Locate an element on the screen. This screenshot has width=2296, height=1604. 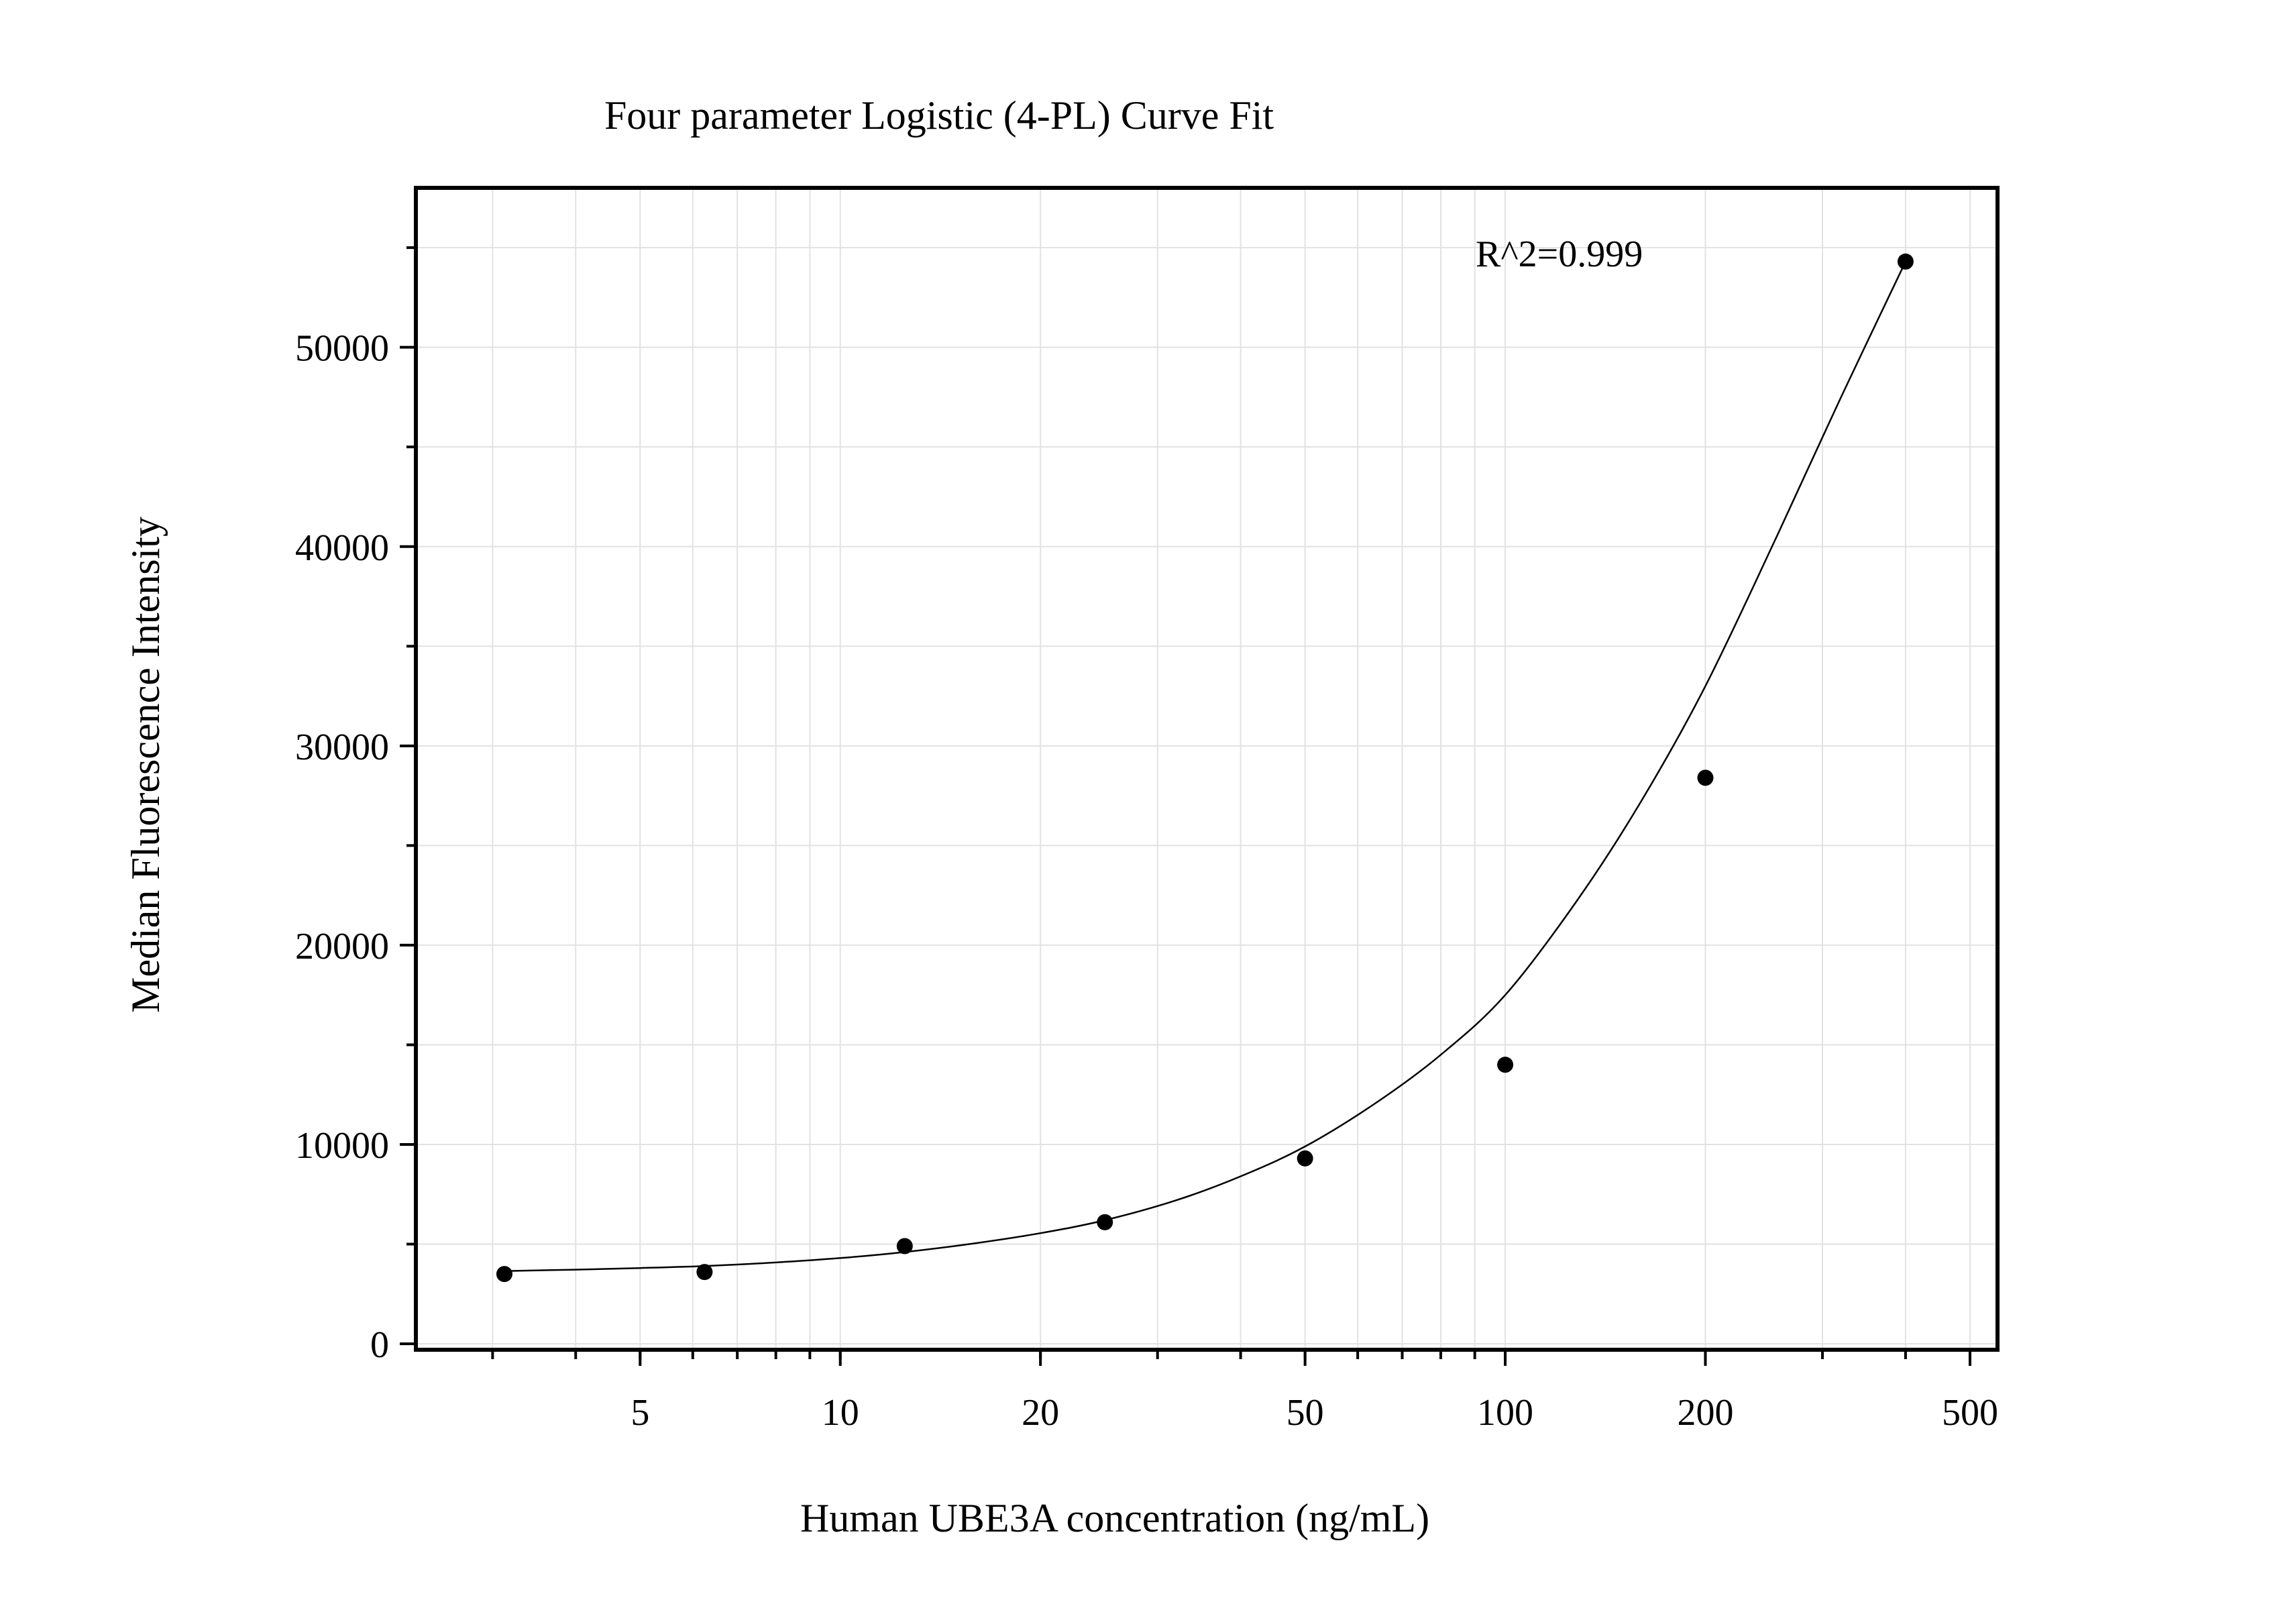
y-tick-label: 30000 is located at coordinates (342, 747).